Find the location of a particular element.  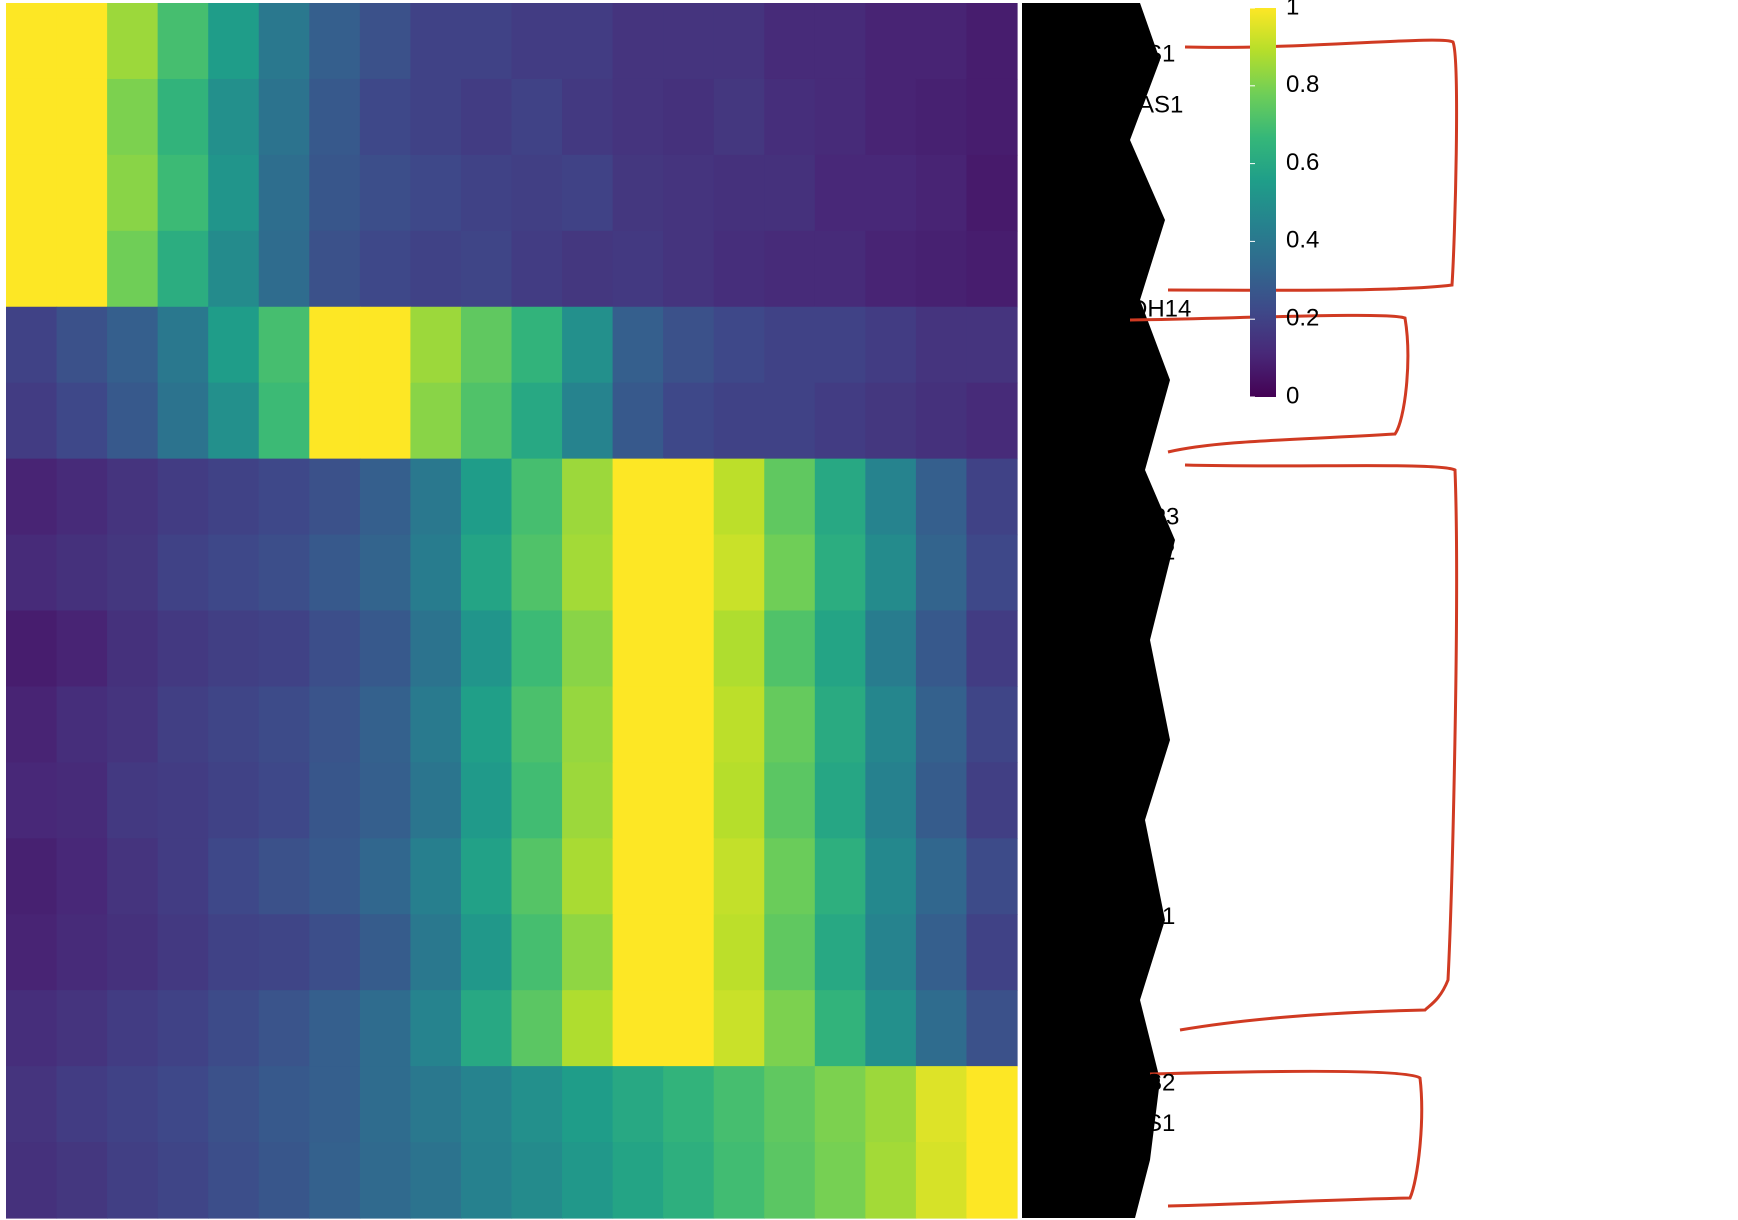

legend-tick-label: 0 is located at coordinates (1292, 395).